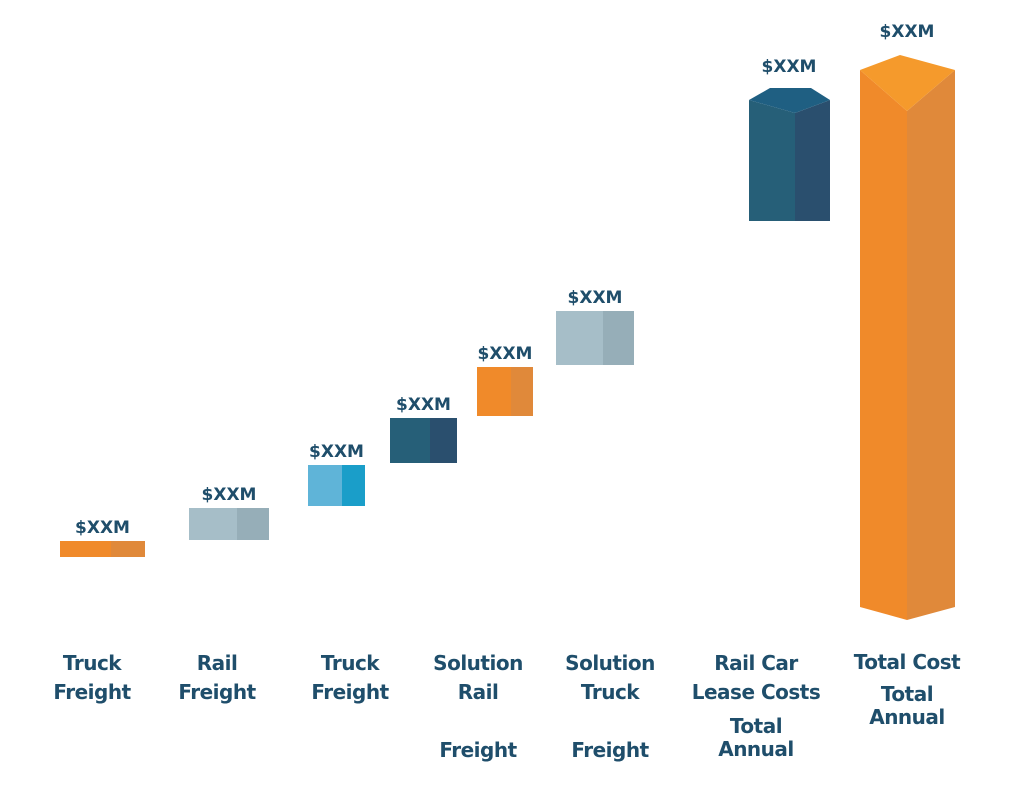  I want to click on category-label-rail-freight: Rail Freight, so click(217, 677).